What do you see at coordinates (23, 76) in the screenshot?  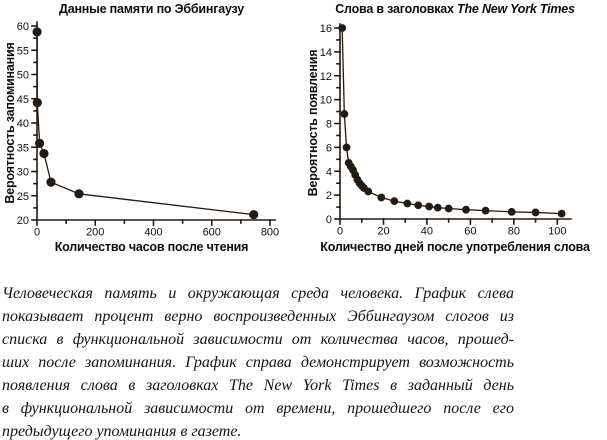 I see `y-tick-label: 50` at bounding box center [23, 76].